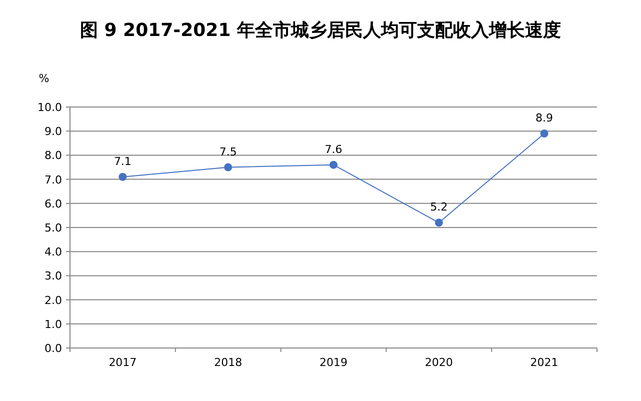 Image resolution: width=641 pixels, height=401 pixels. What do you see at coordinates (545, 118) in the screenshot?
I see `data-label: 8.9` at bounding box center [545, 118].